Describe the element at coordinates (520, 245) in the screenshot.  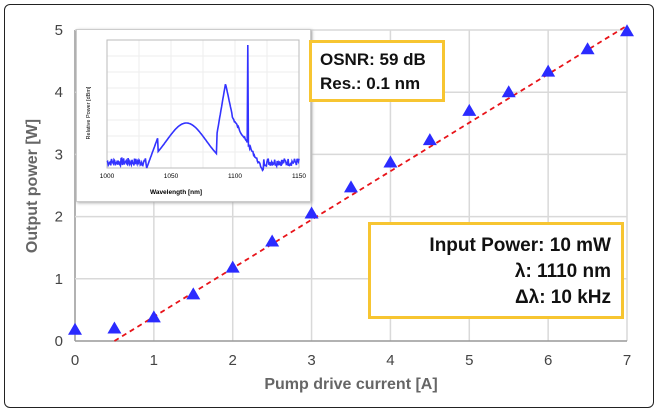
I see `input-power-text: Input Power: 10 mW` at that location.